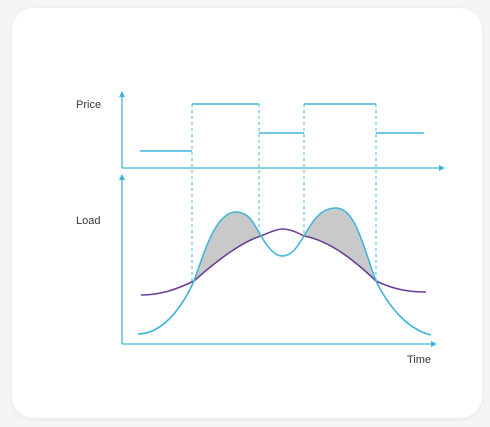 This screenshot has height=427, width=490. I want to click on shaded-peak-right, so click(340, 244).